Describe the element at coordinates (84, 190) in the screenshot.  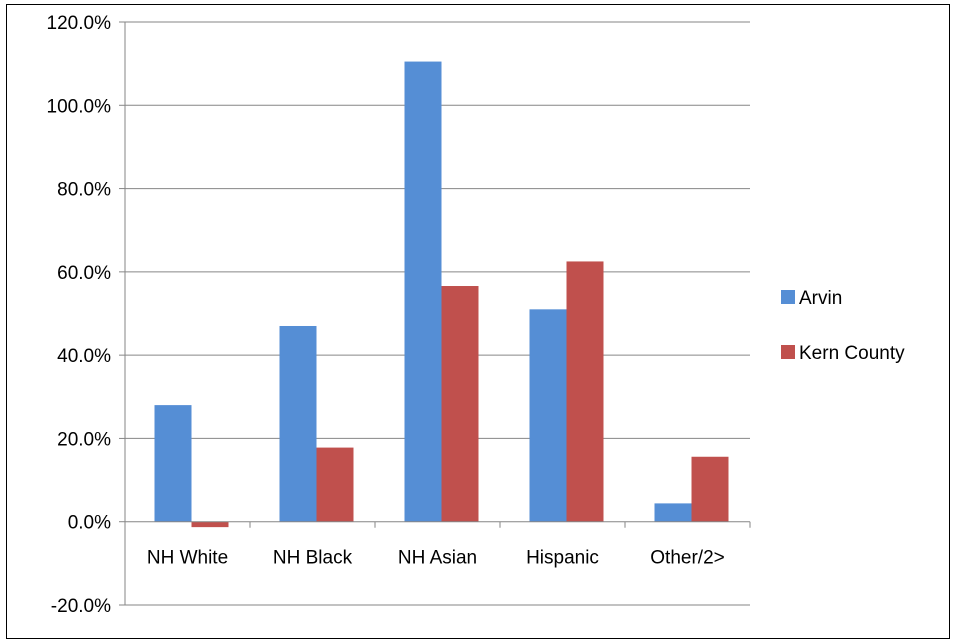
I see `y-tick-label: 80.0%` at that location.